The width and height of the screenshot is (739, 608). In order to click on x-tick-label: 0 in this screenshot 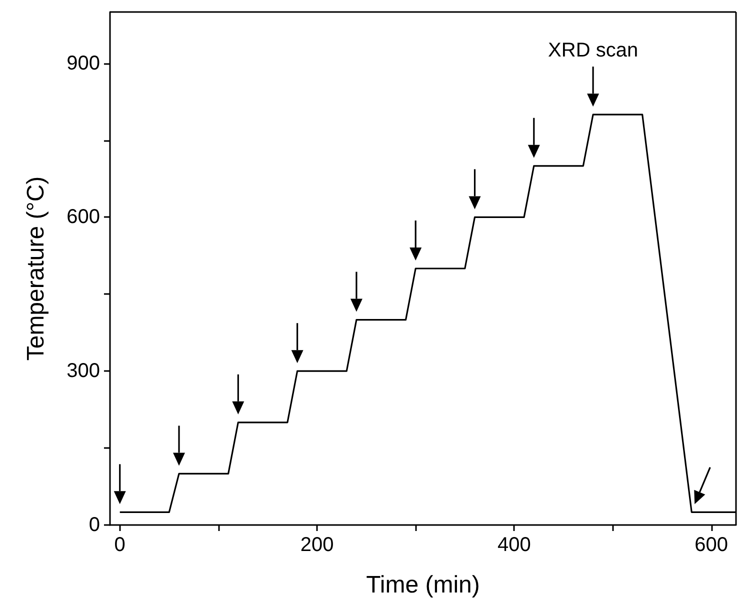, I will do `click(120, 545)`.